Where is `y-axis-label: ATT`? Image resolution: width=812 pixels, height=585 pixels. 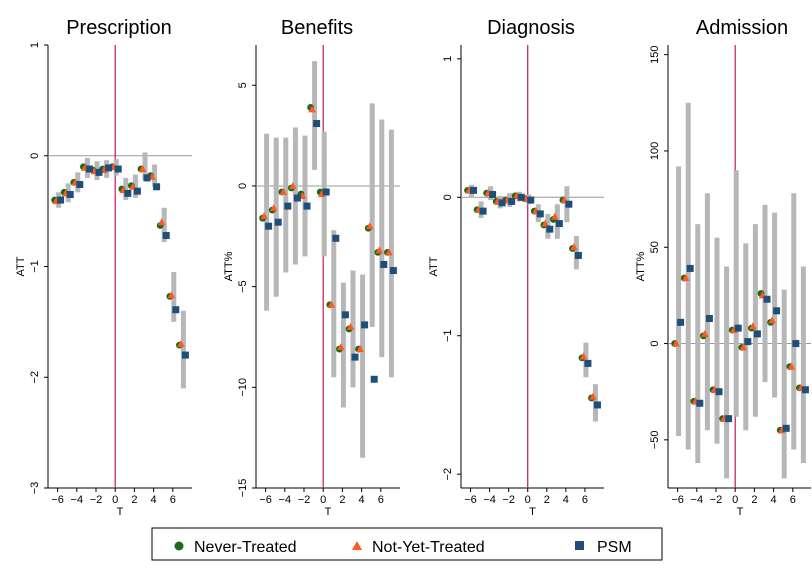 y-axis-label: ATT is located at coordinates (434, 266).